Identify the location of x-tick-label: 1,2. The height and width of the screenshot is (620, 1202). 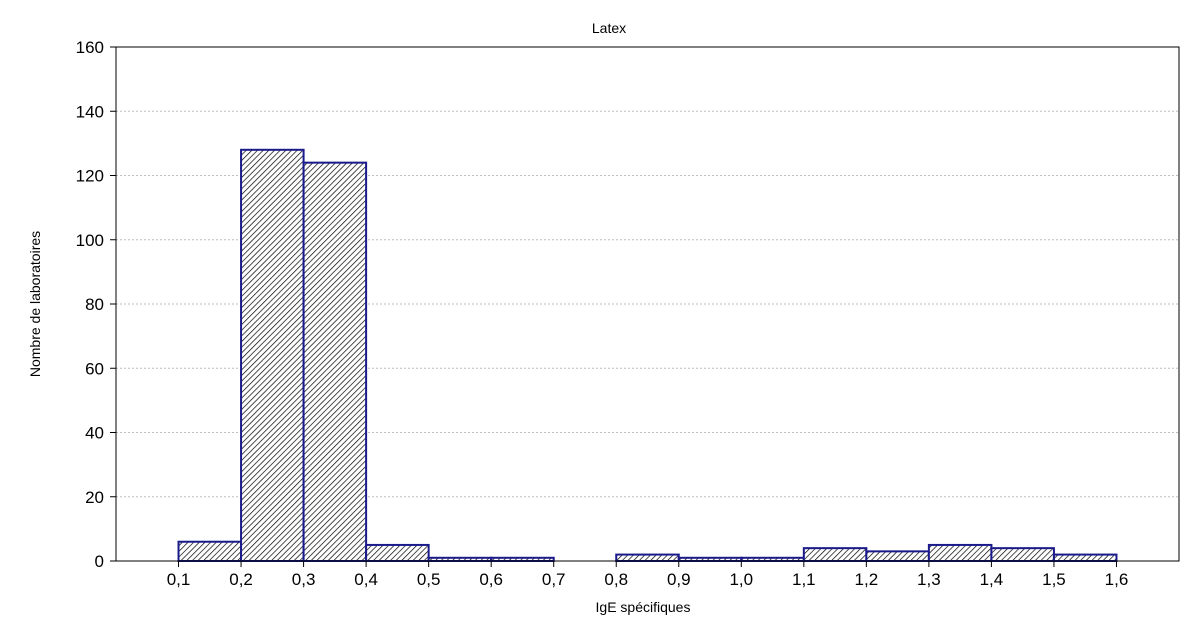
(867, 579).